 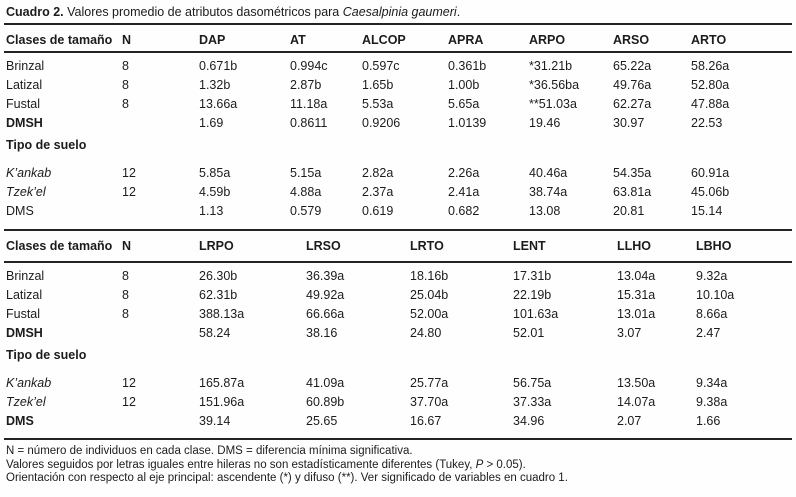 I want to click on table-cell: DMS, so click(x=20, y=211).